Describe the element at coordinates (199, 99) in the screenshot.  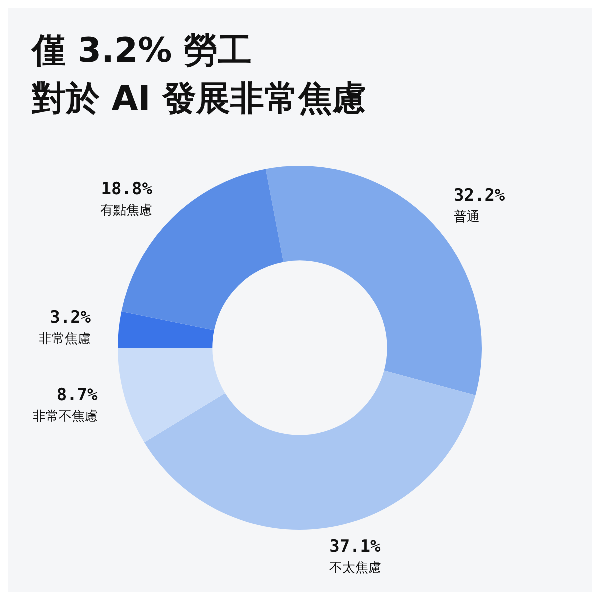
I see `chart-subtitle: 對於 AI 發展非常焦慮` at that location.